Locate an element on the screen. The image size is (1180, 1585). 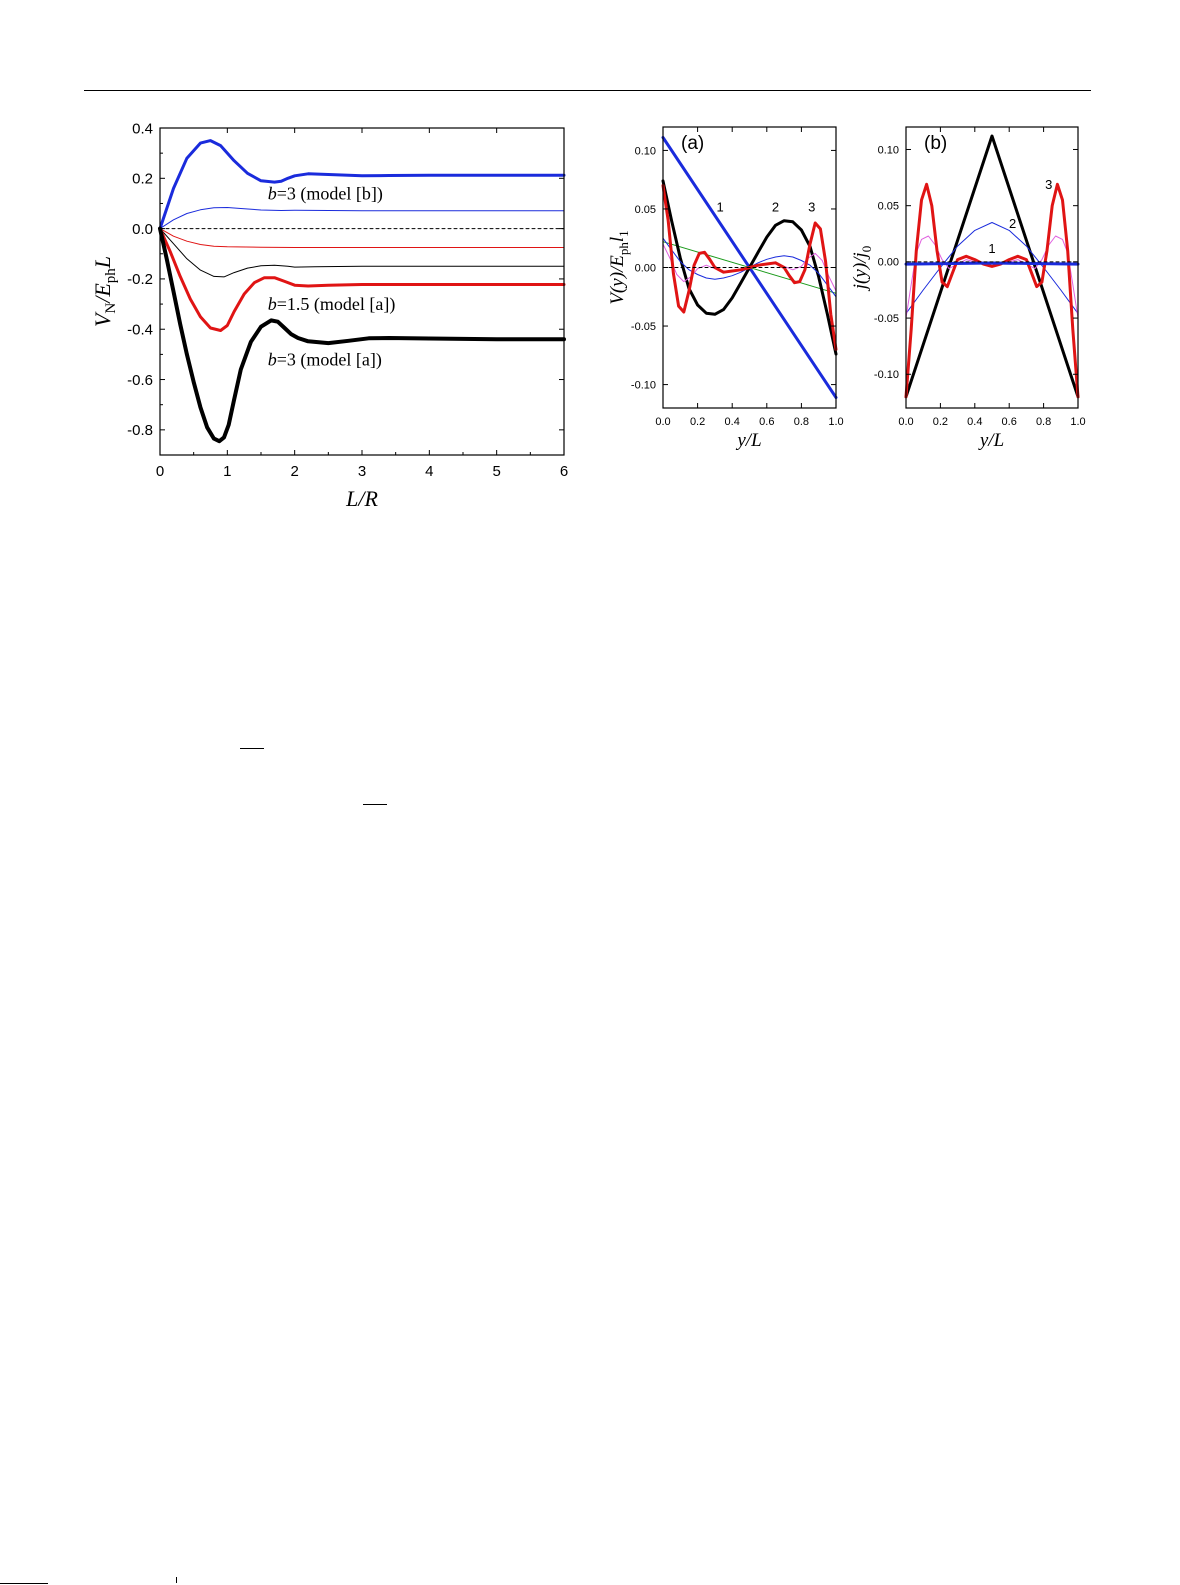
y-tick-label: -0.2 is located at coordinates (140, 279).